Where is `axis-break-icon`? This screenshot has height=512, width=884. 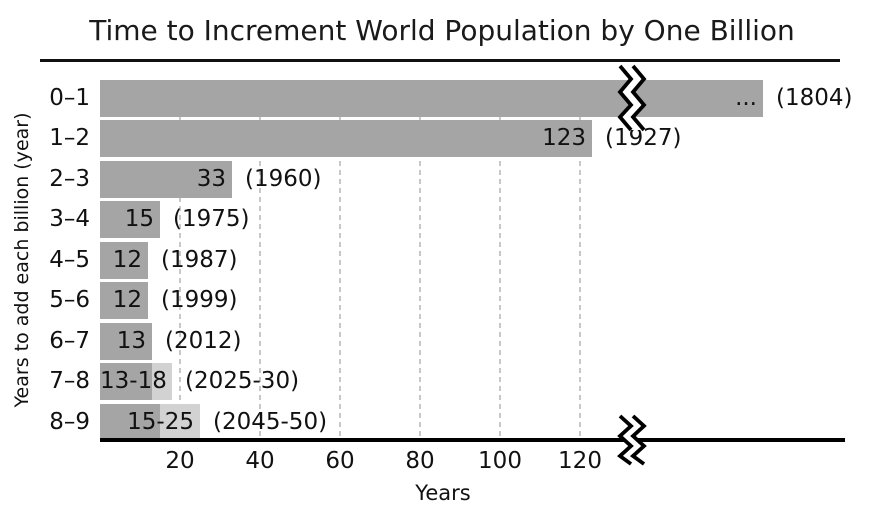
axis-break-icon is located at coordinates (631, 440).